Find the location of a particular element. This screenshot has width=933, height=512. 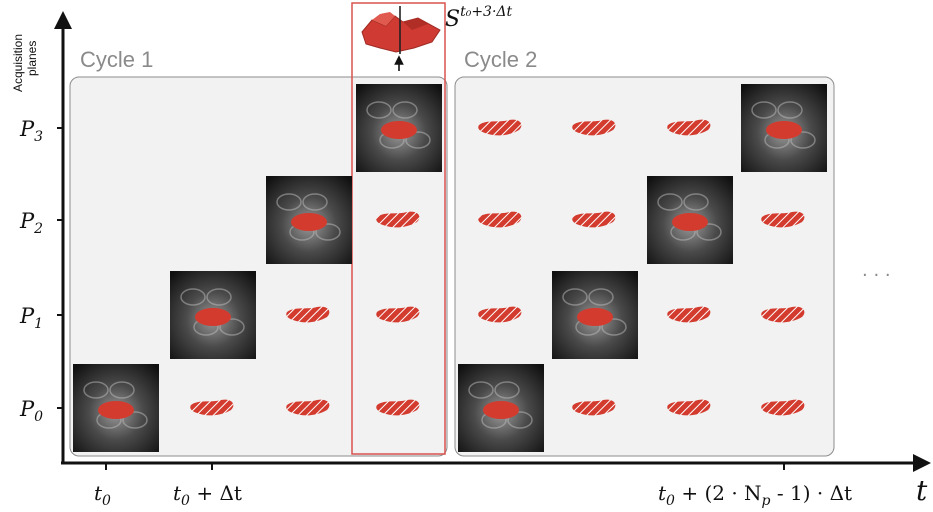

mri-slice-c1-p1 is located at coordinates (213, 315).